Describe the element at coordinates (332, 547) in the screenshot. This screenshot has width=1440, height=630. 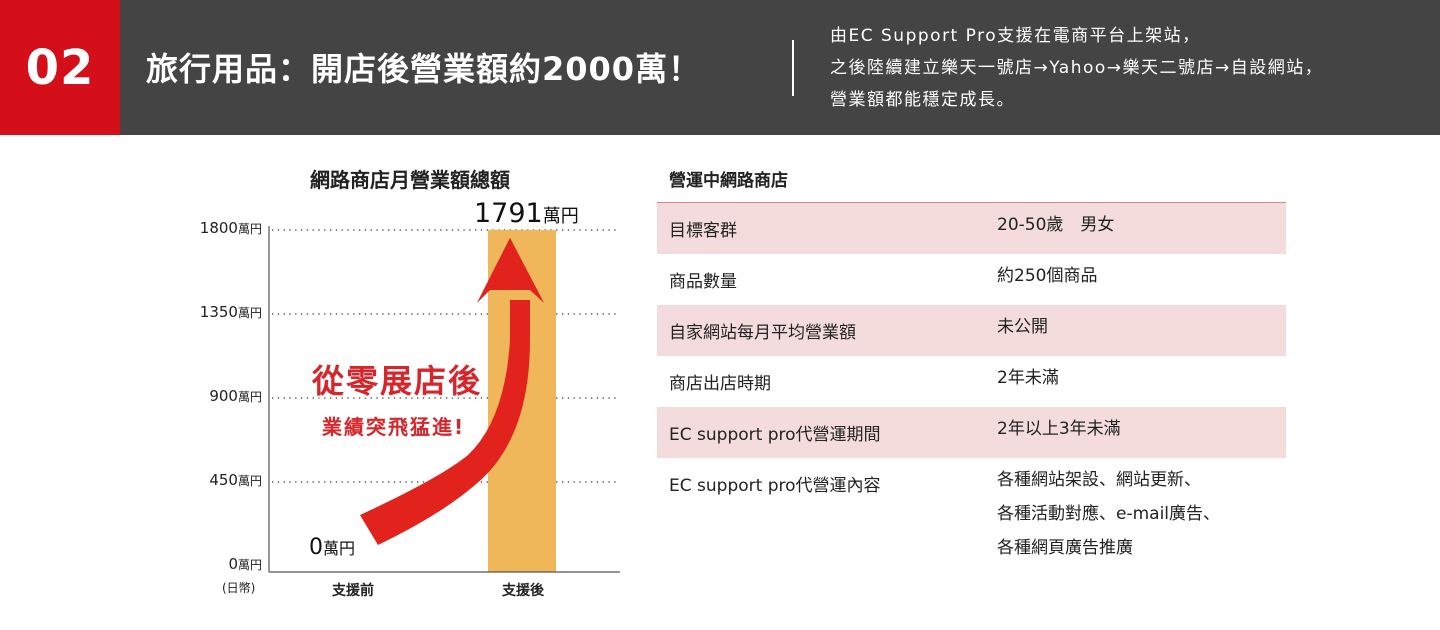
I see `value-label-before: 0萬円` at that location.